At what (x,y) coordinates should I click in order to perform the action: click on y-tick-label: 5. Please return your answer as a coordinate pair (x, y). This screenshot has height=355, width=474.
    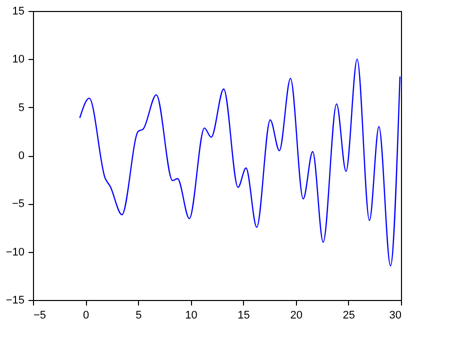
    Looking at the image, I should click on (21, 108).